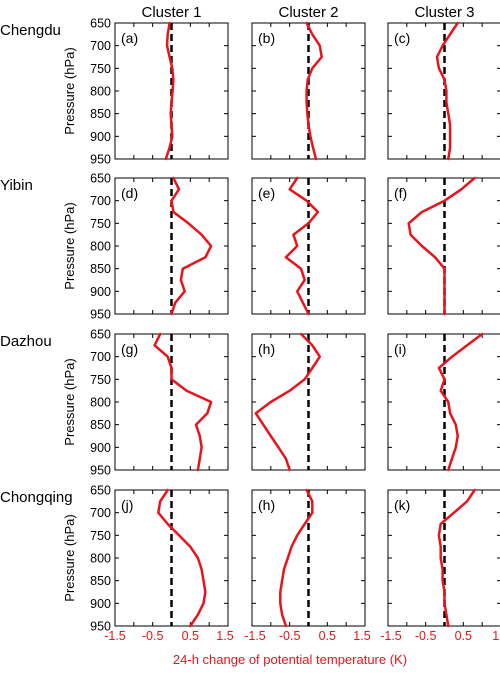 The image size is (500, 674). Describe the element at coordinates (290, 659) in the screenshot. I see `x-axis-label: 24-h change of potential temperature (K)` at that location.